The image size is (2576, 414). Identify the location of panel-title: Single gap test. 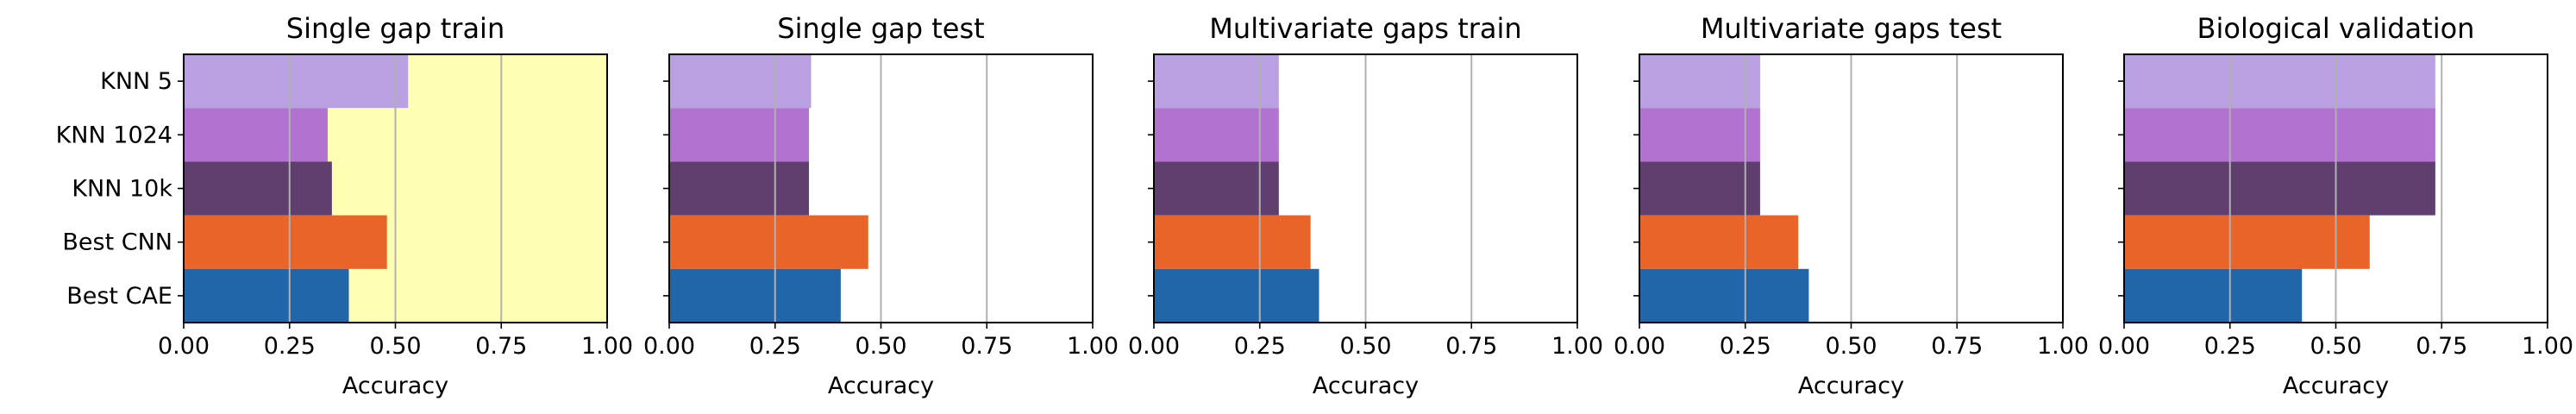
(880, 29).